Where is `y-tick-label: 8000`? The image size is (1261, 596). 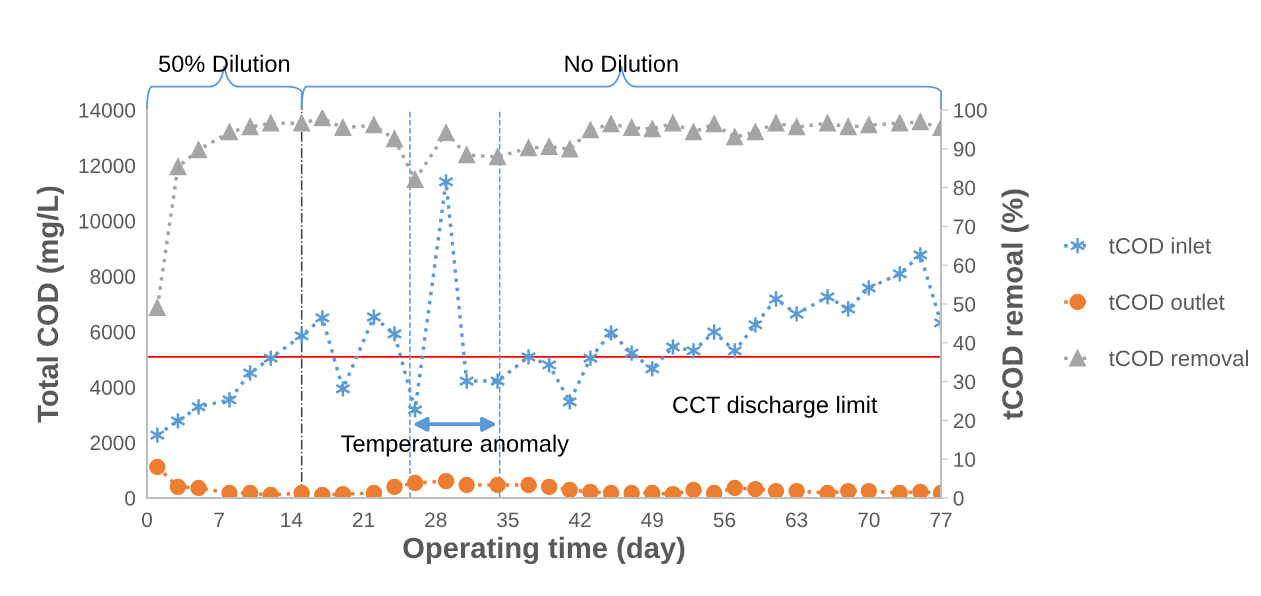
y-tick-label: 8000 is located at coordinates (113, 277).